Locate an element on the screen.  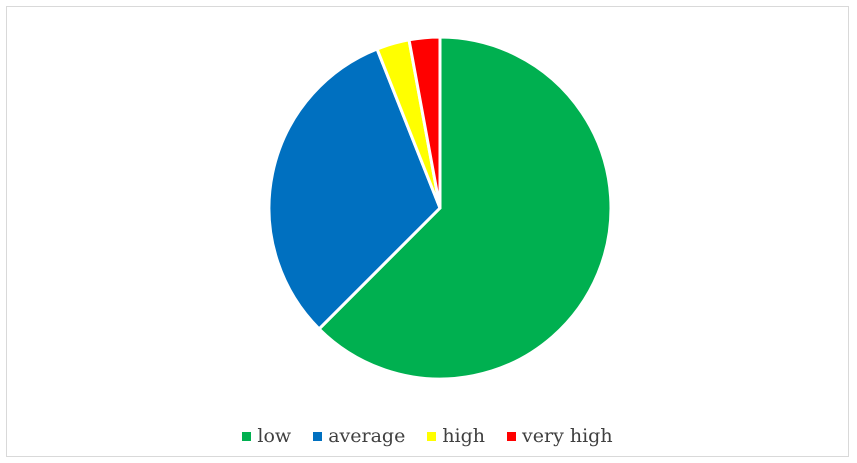
legend-item-low: low is located at coordinates (266, 436).